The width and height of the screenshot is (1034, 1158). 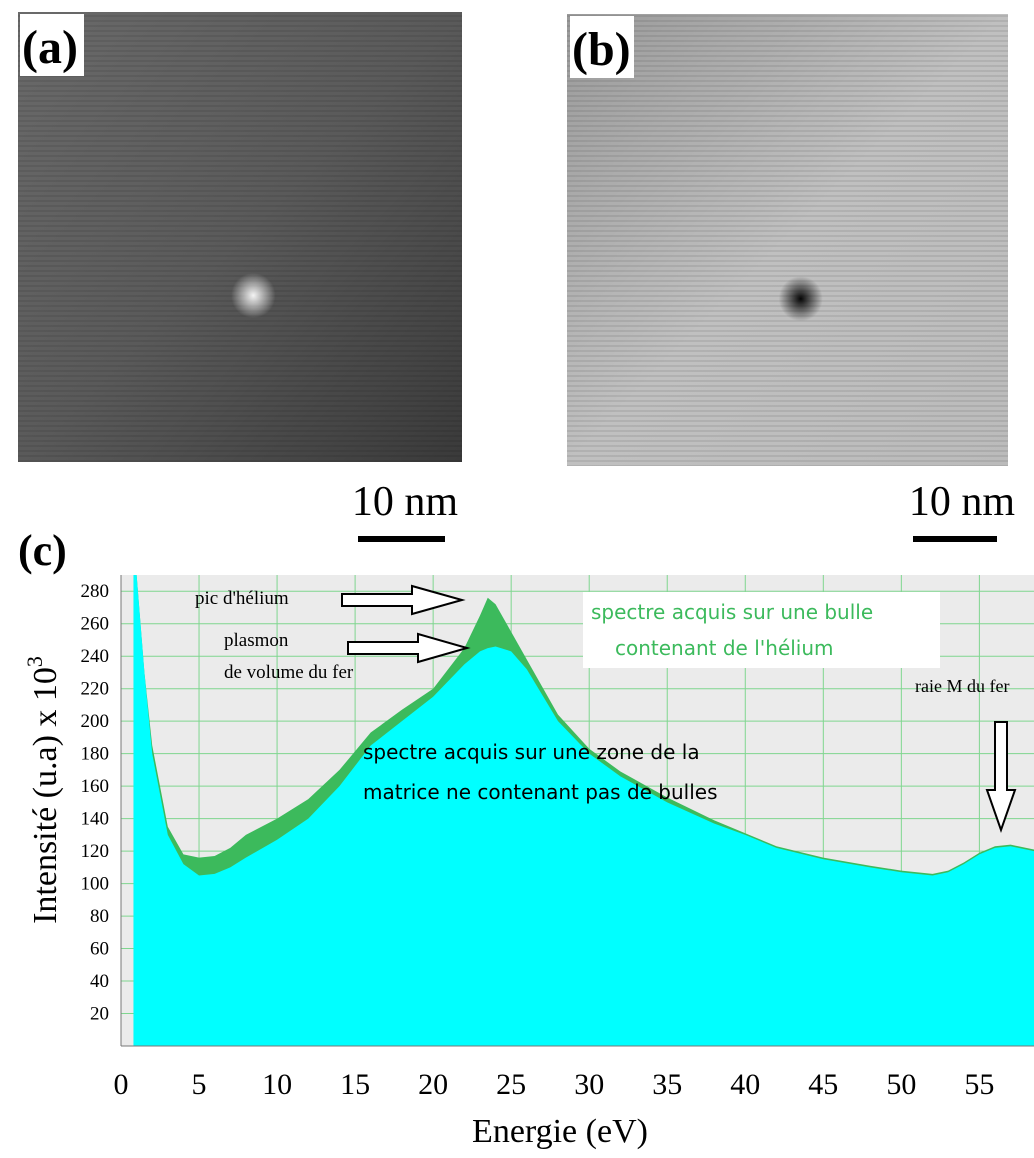 What do you see at coordinates (99, 981) in the screenshot?
I see `y-tick-label: 40` at bounding box center [99, 981].